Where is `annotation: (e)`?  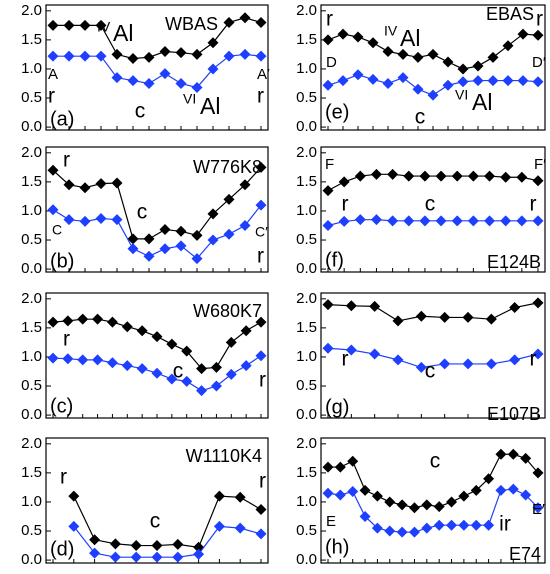
annotation: (e) is located at coordinates (337, 112).